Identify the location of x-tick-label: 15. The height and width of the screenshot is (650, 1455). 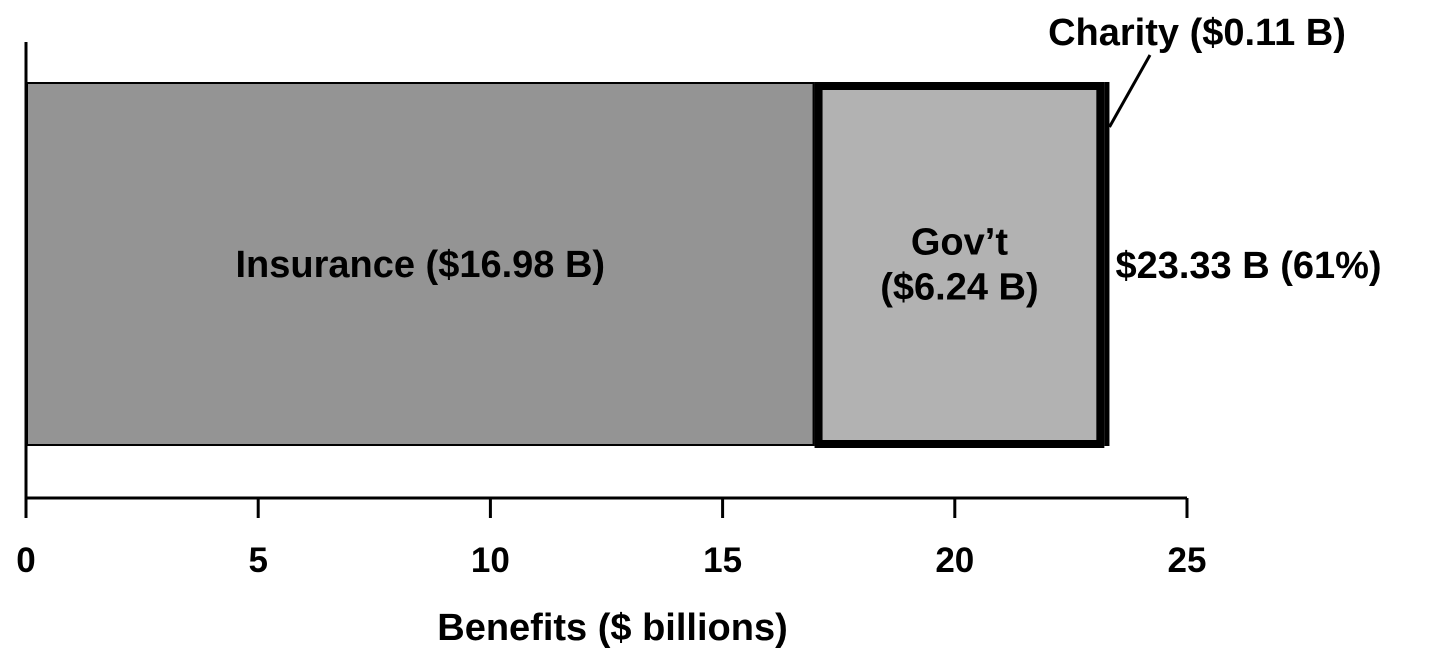
(722, 560).